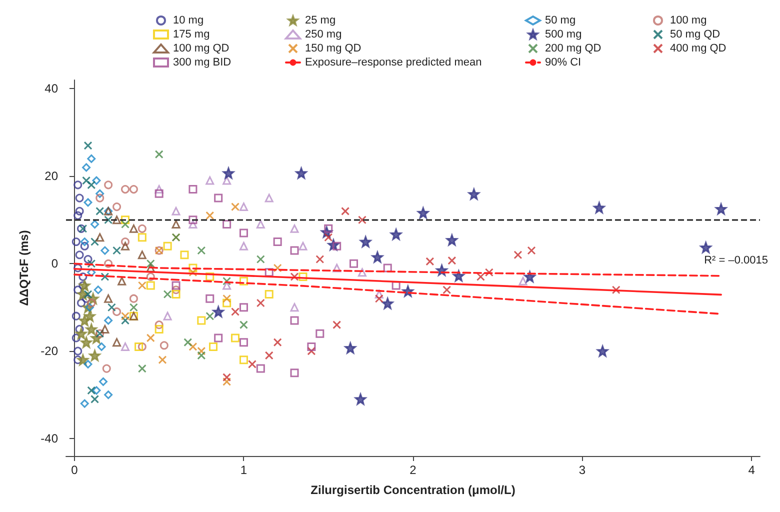  I want to click on x-tick-label: 0, so click(74, 470).